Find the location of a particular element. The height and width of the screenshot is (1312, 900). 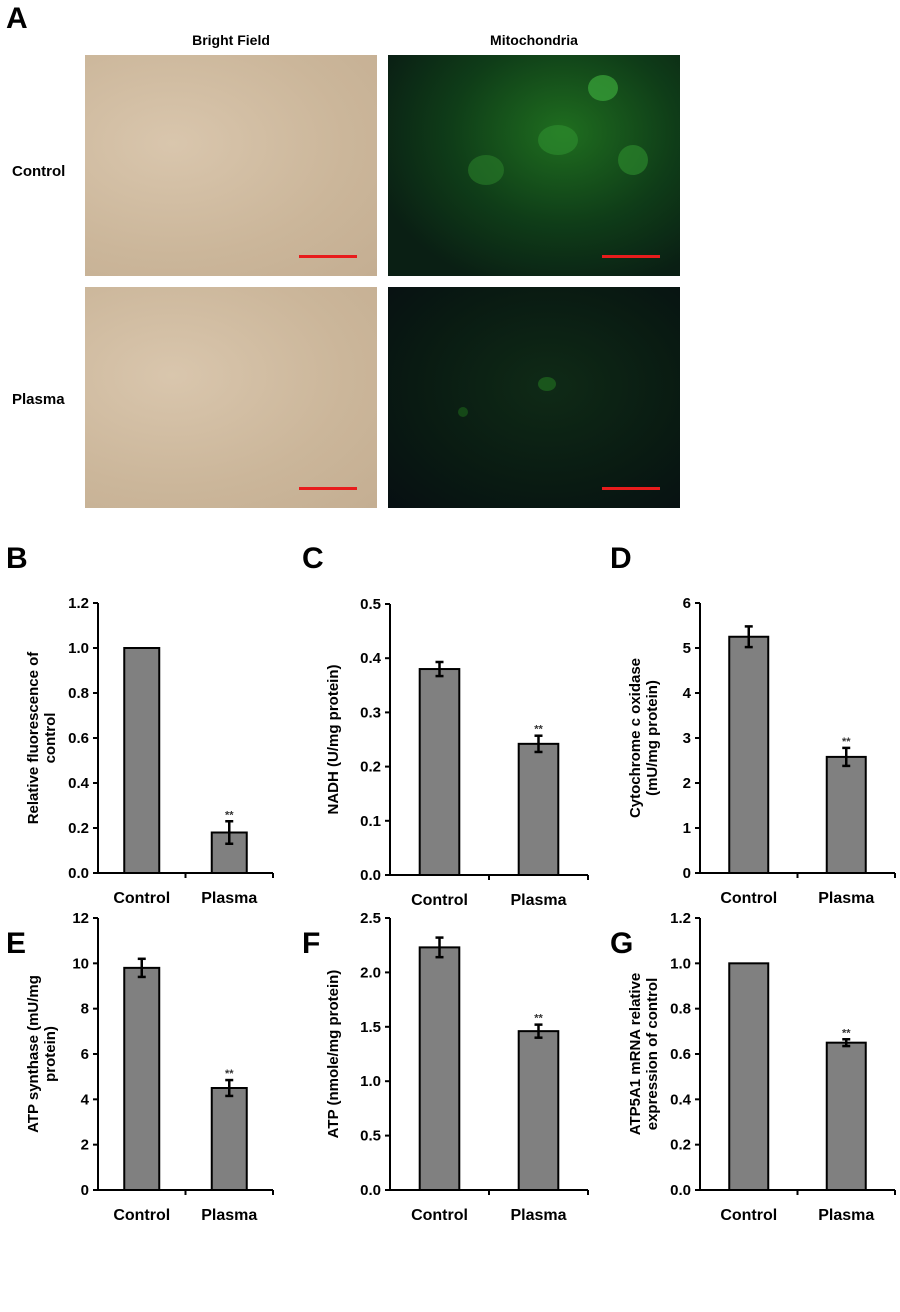

bright-field-control-image is located at coordinates (231, 165).